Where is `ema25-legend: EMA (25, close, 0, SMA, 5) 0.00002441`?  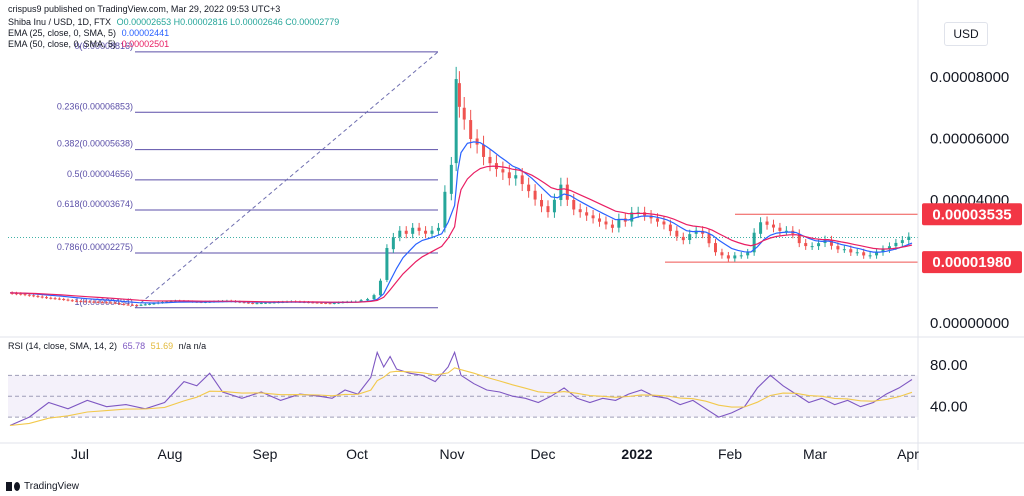
ema25-legend: EMA (25, close, 0, SMA, 5) 0.00002441 is located at coordinates (88, 33).